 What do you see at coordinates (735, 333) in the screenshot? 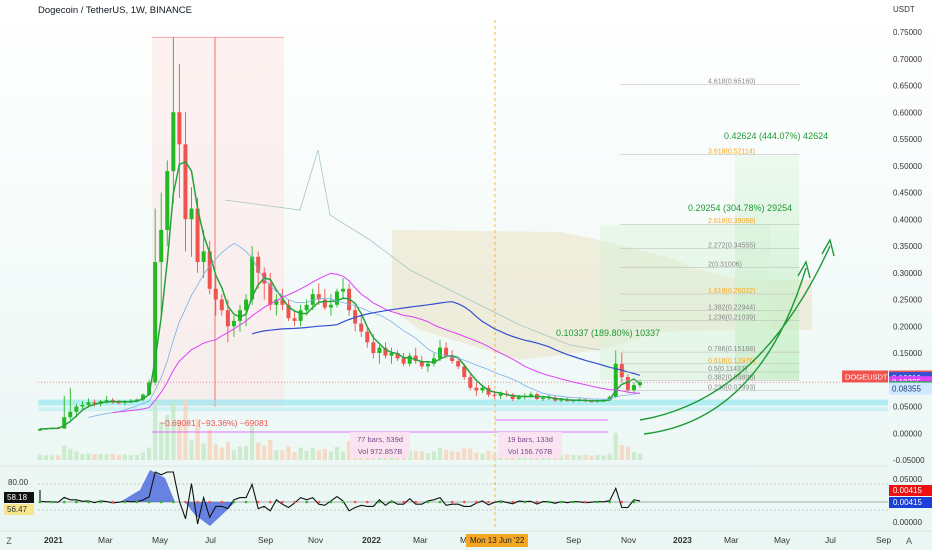
I see `projection-arrow-upper` at bounding box center [735, 333].